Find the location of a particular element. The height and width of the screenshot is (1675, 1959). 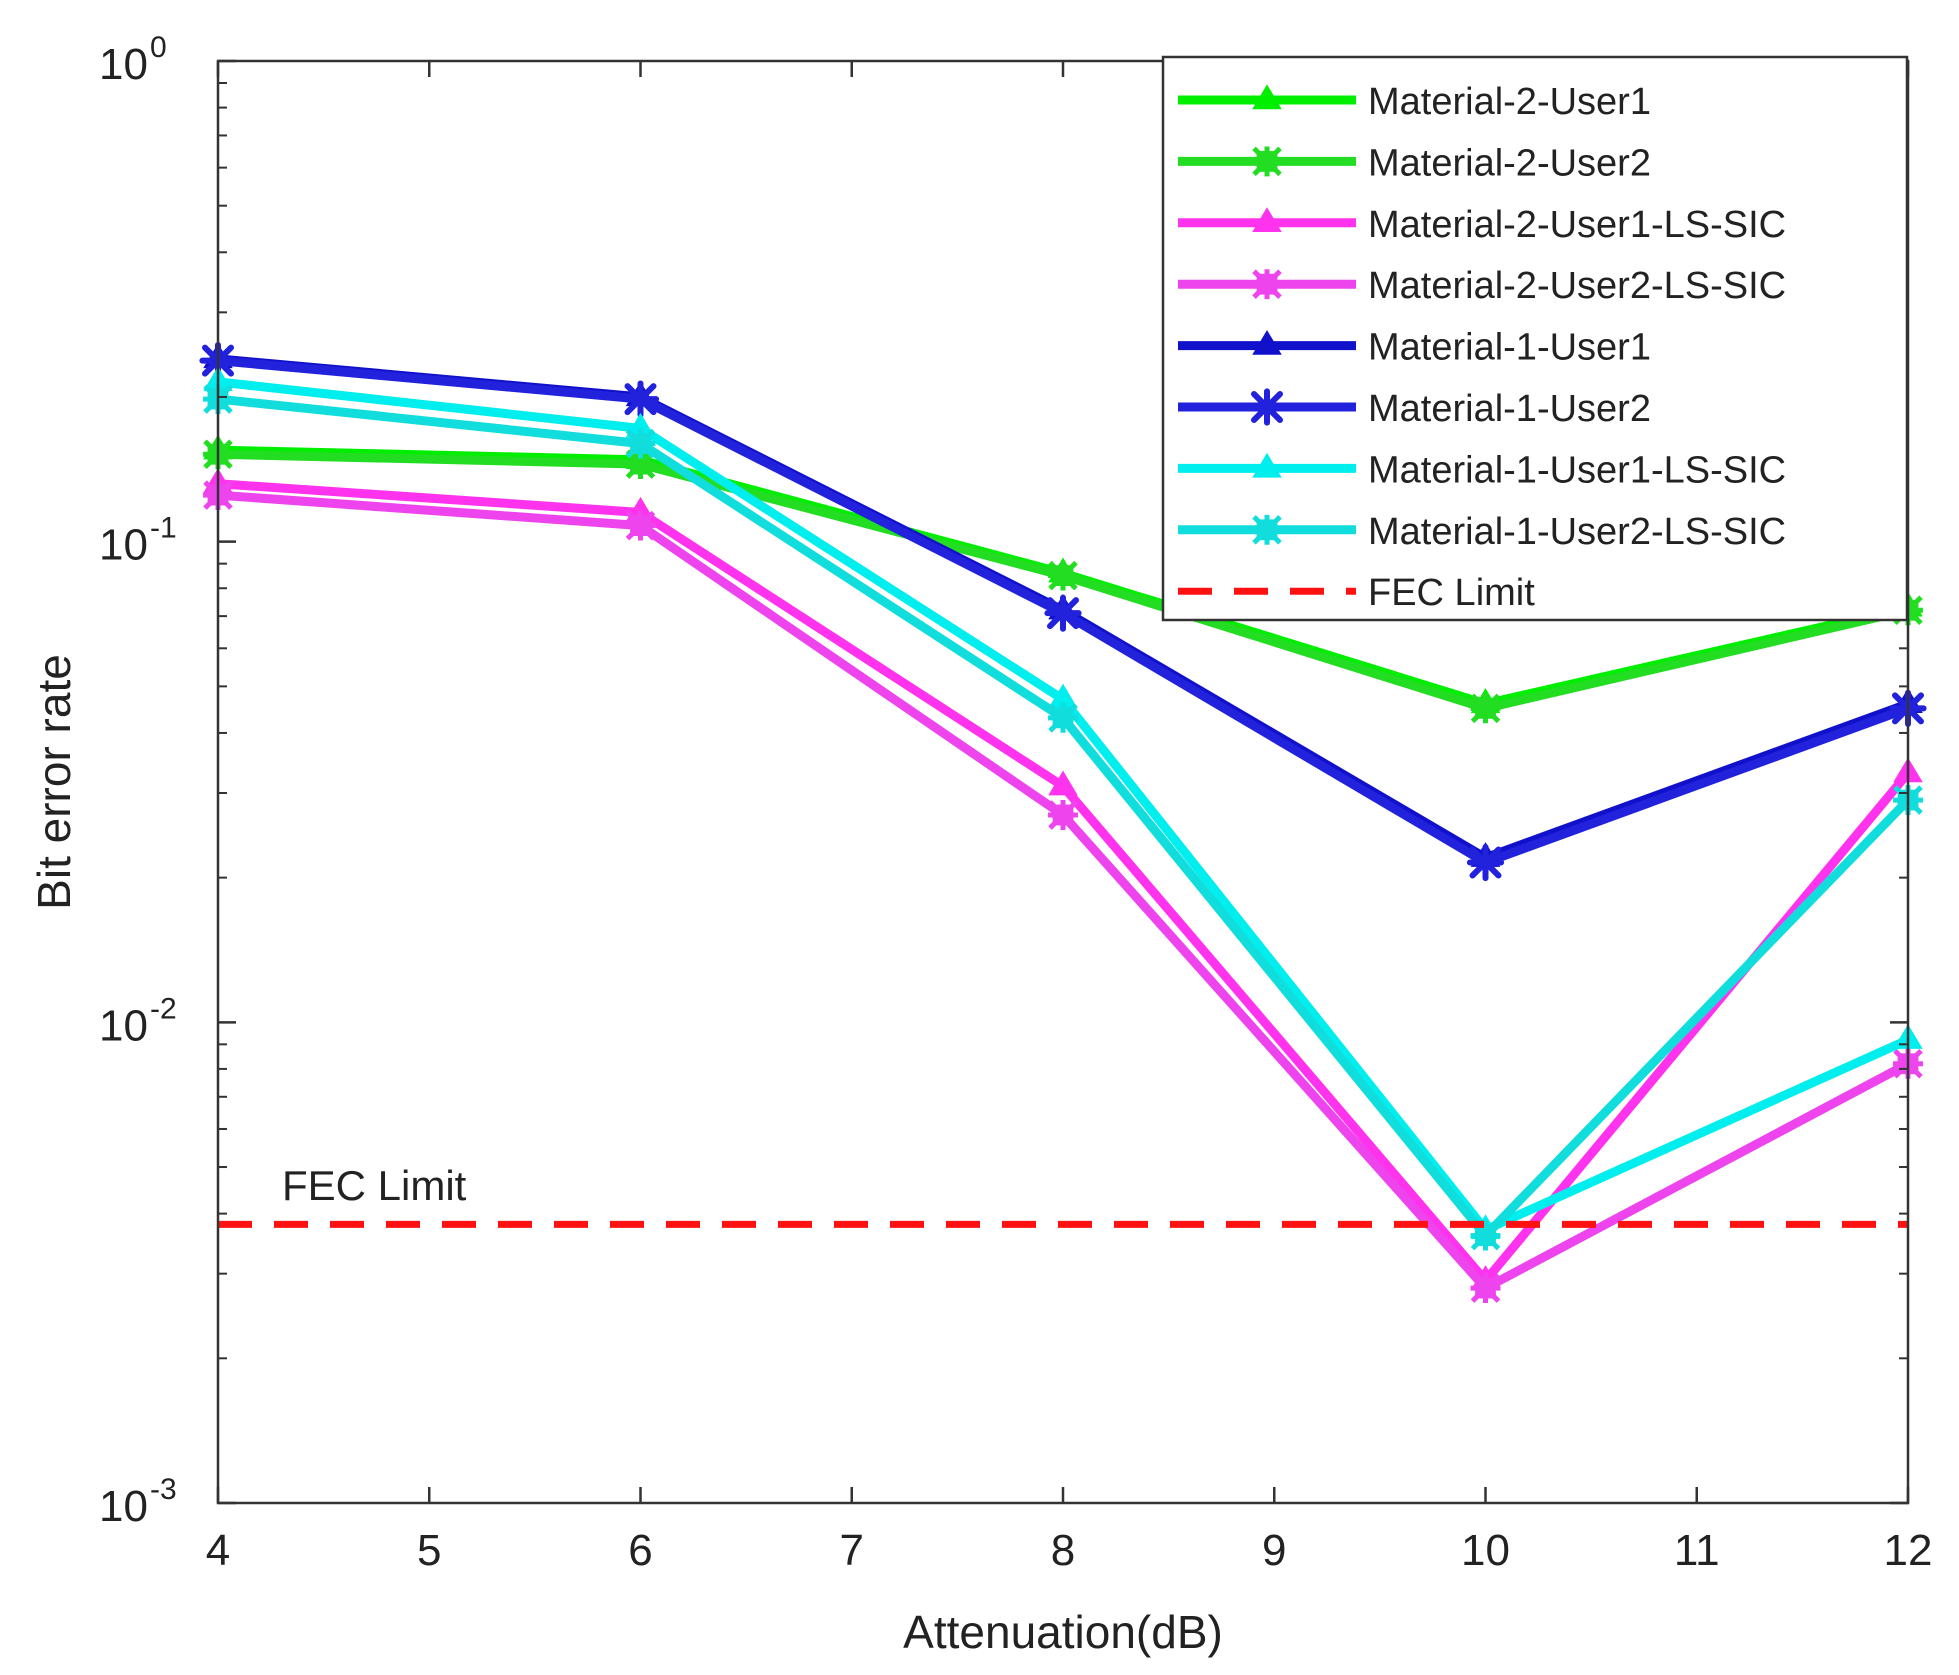

x-tick-label: 5 is located at coordinates (429, 1550).